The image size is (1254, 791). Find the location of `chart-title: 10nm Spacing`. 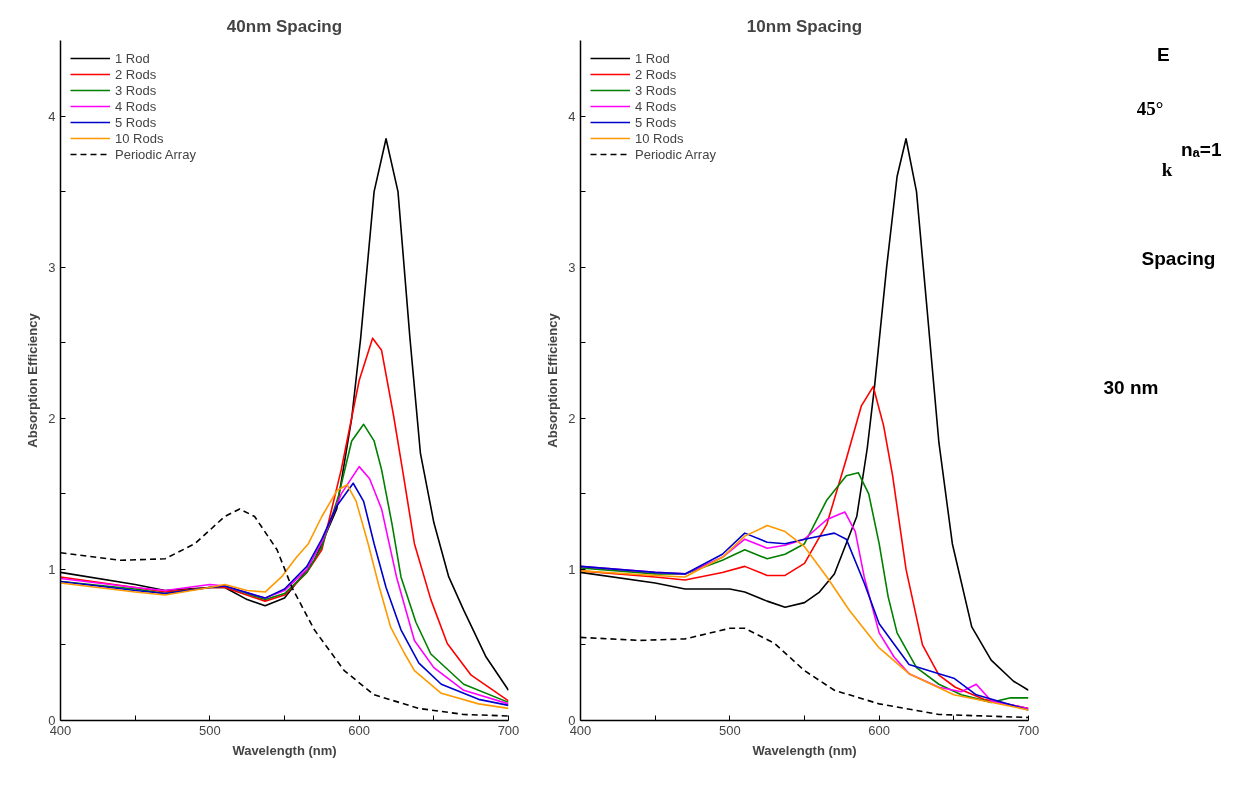

chart-title: 10nm Spacing is located at coordinates (804, 26).